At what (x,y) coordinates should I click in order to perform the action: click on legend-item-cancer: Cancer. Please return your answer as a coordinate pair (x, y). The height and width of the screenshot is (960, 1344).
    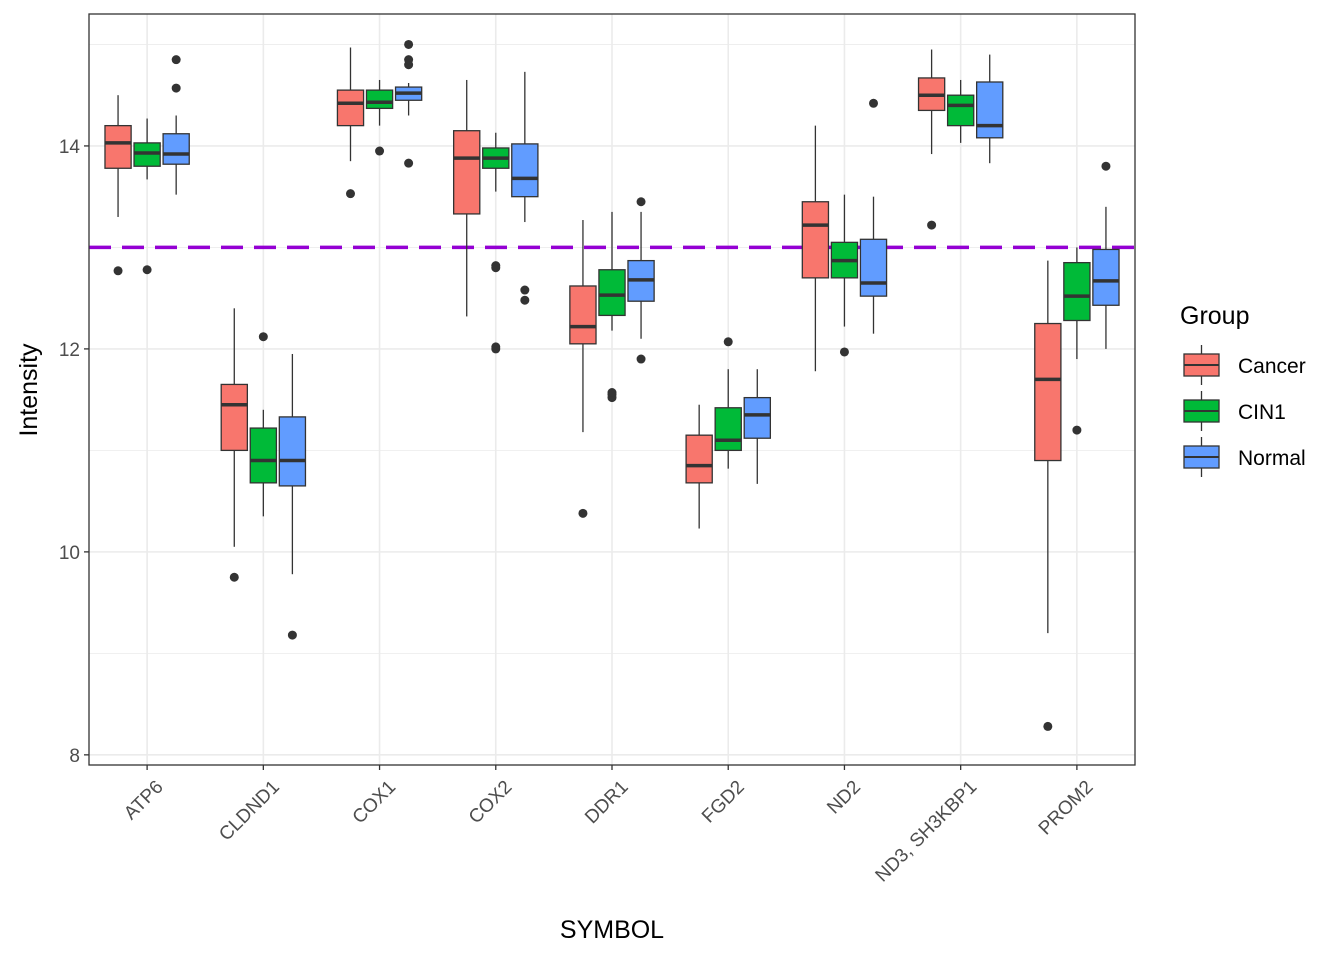
    Looking at the image, I should click on (1244, 365).